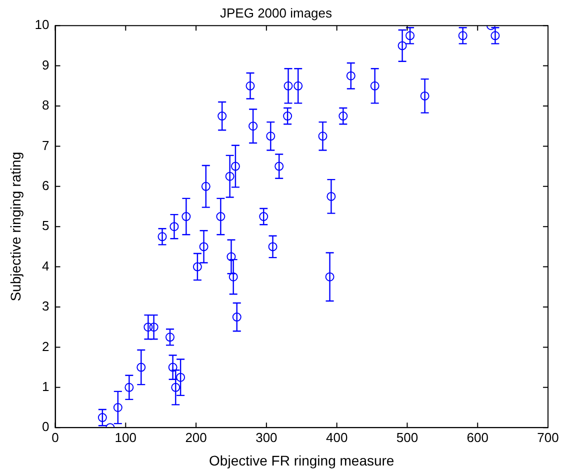 The width and height of the screenshot is (572, 476). Describe the element at coordinates (548, 437) in the screenshot. I see `x-tick-label: 700` at that location.